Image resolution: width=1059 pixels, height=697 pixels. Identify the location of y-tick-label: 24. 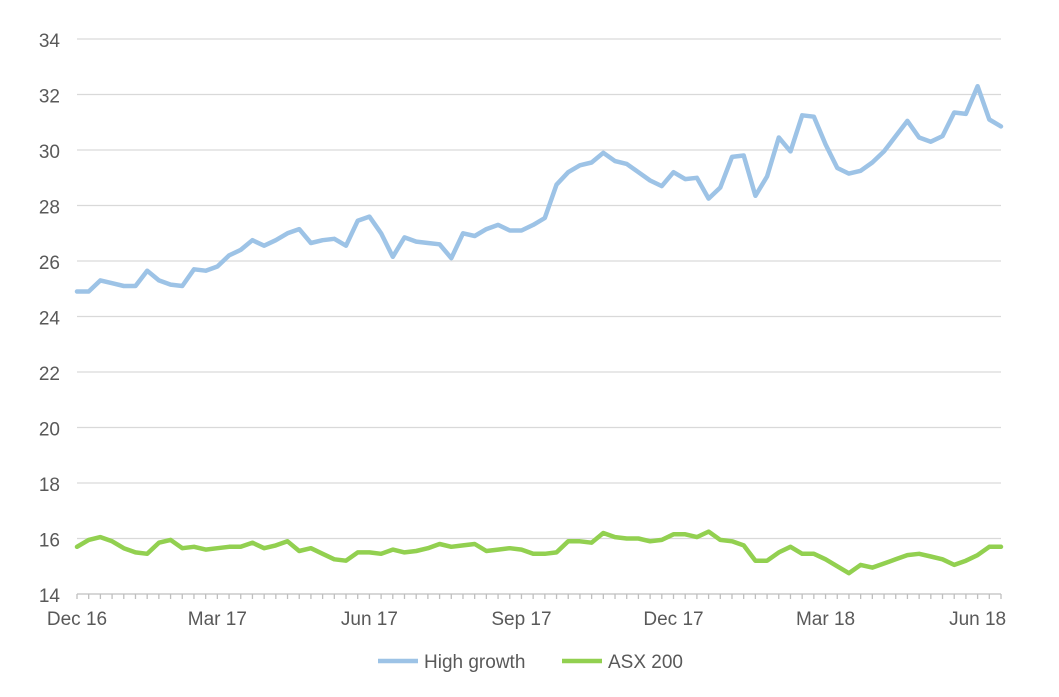
(50, 319).